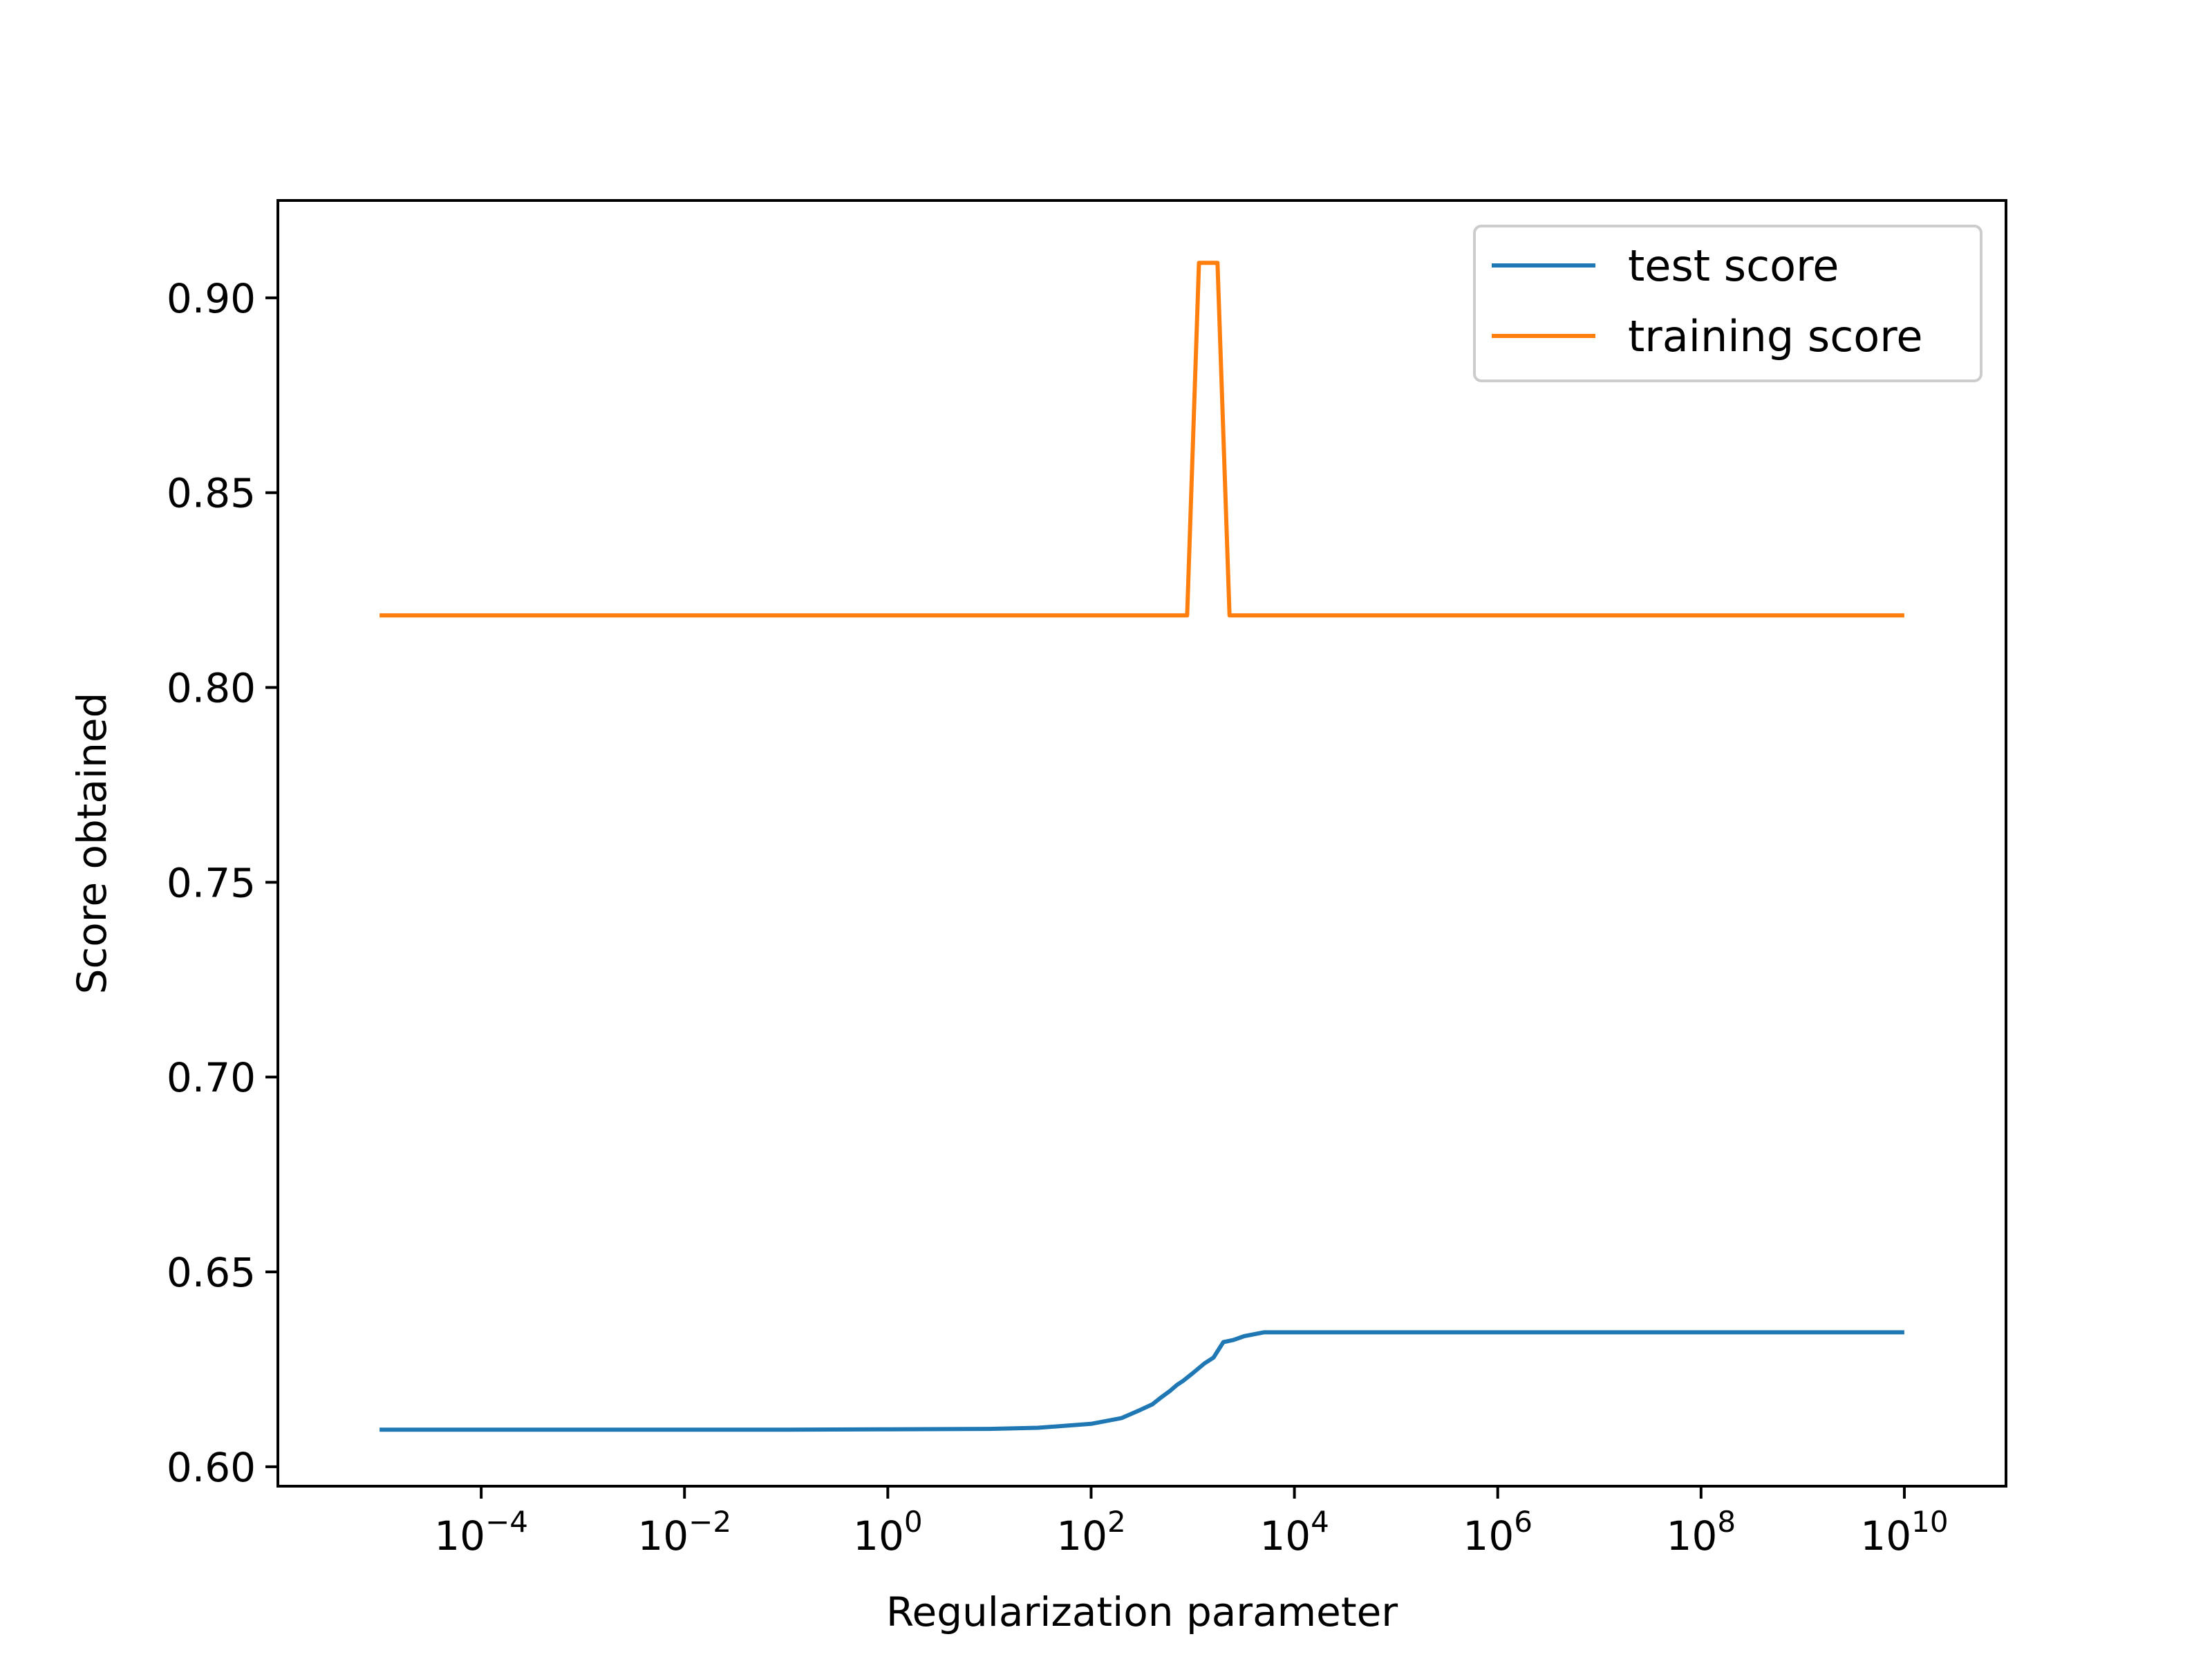  I want to click on legend-box, so click(1728, 303).